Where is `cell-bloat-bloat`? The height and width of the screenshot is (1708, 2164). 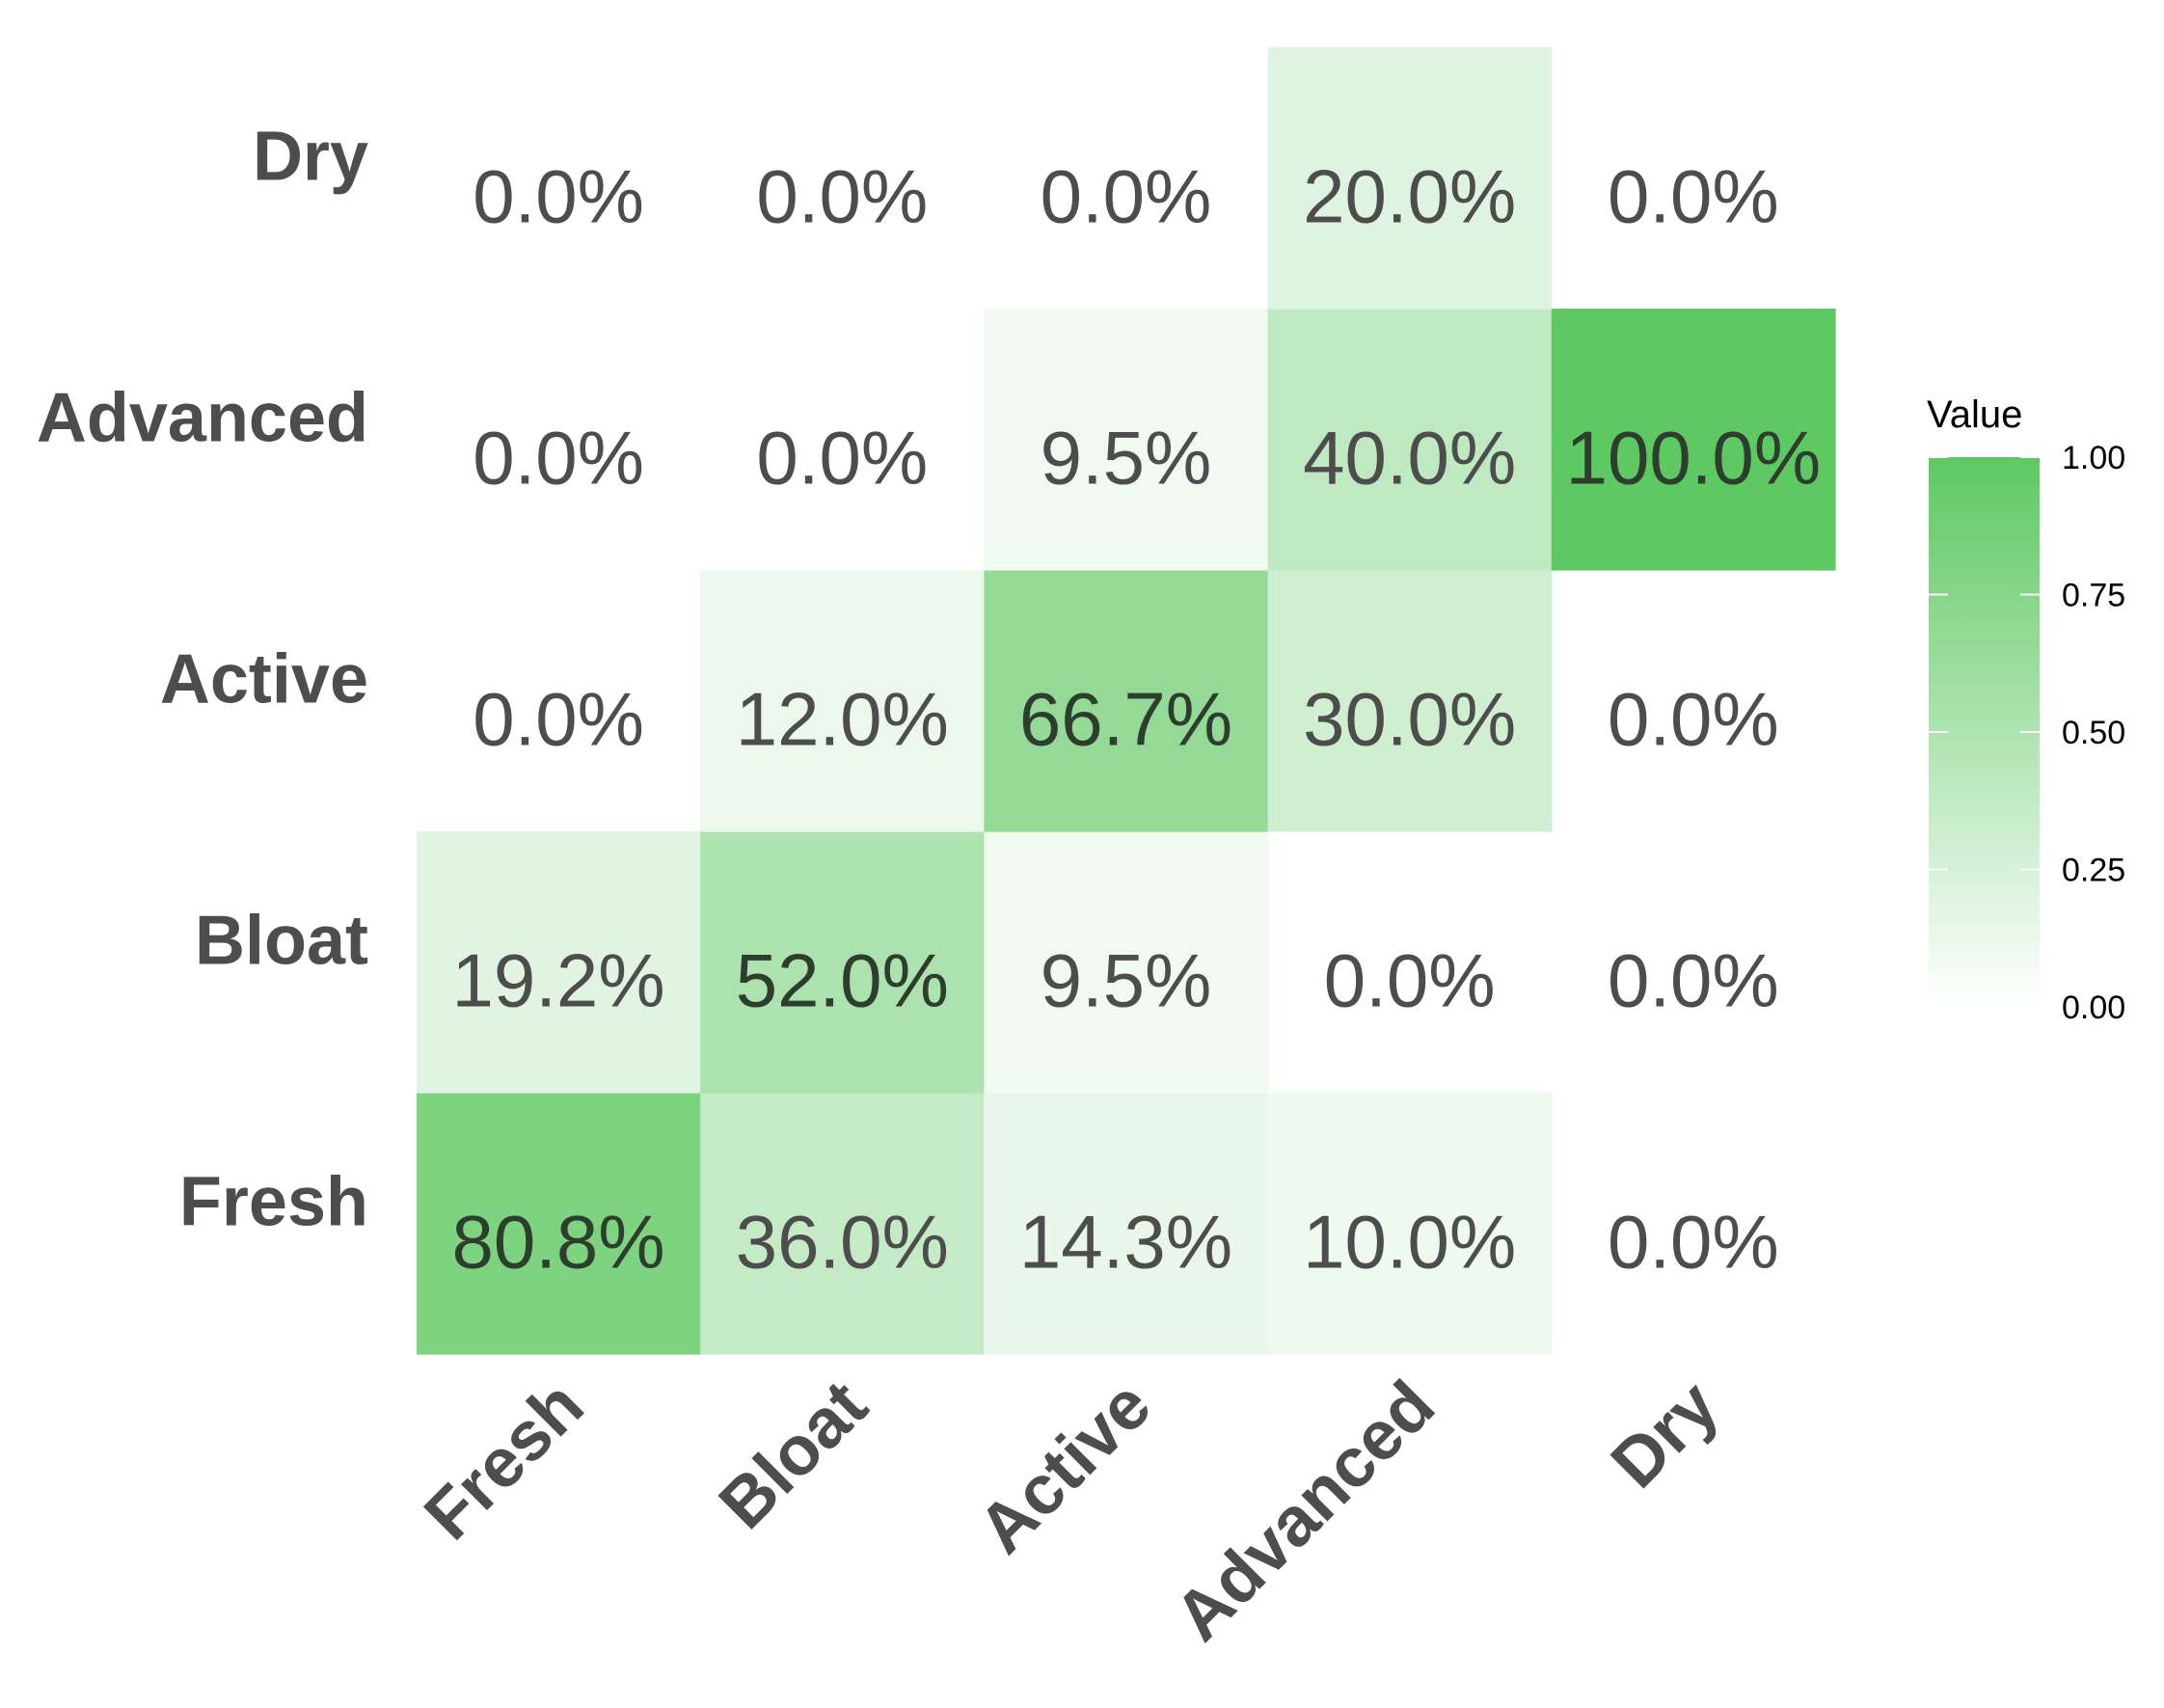 cell-bloat-bloat is located at coordinates (842, 962).